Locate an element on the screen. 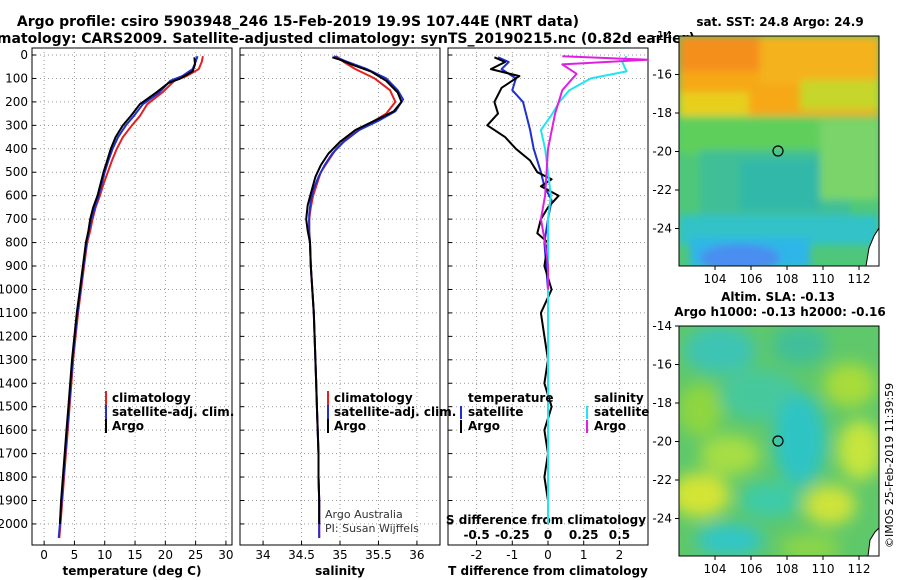  lat-tick-label: -20 is located at coordinates (662, 442).